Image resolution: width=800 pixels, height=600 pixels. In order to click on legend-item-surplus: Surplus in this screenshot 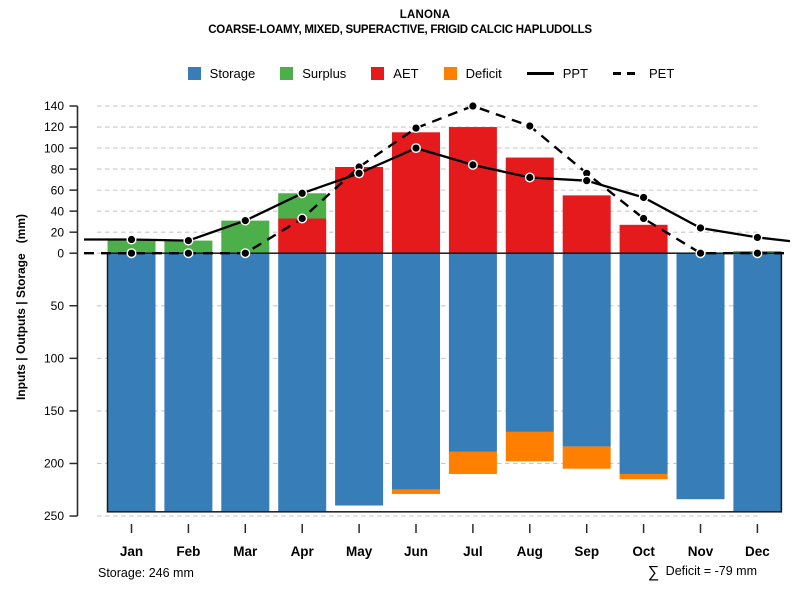, I will do `click(313, 73)`.